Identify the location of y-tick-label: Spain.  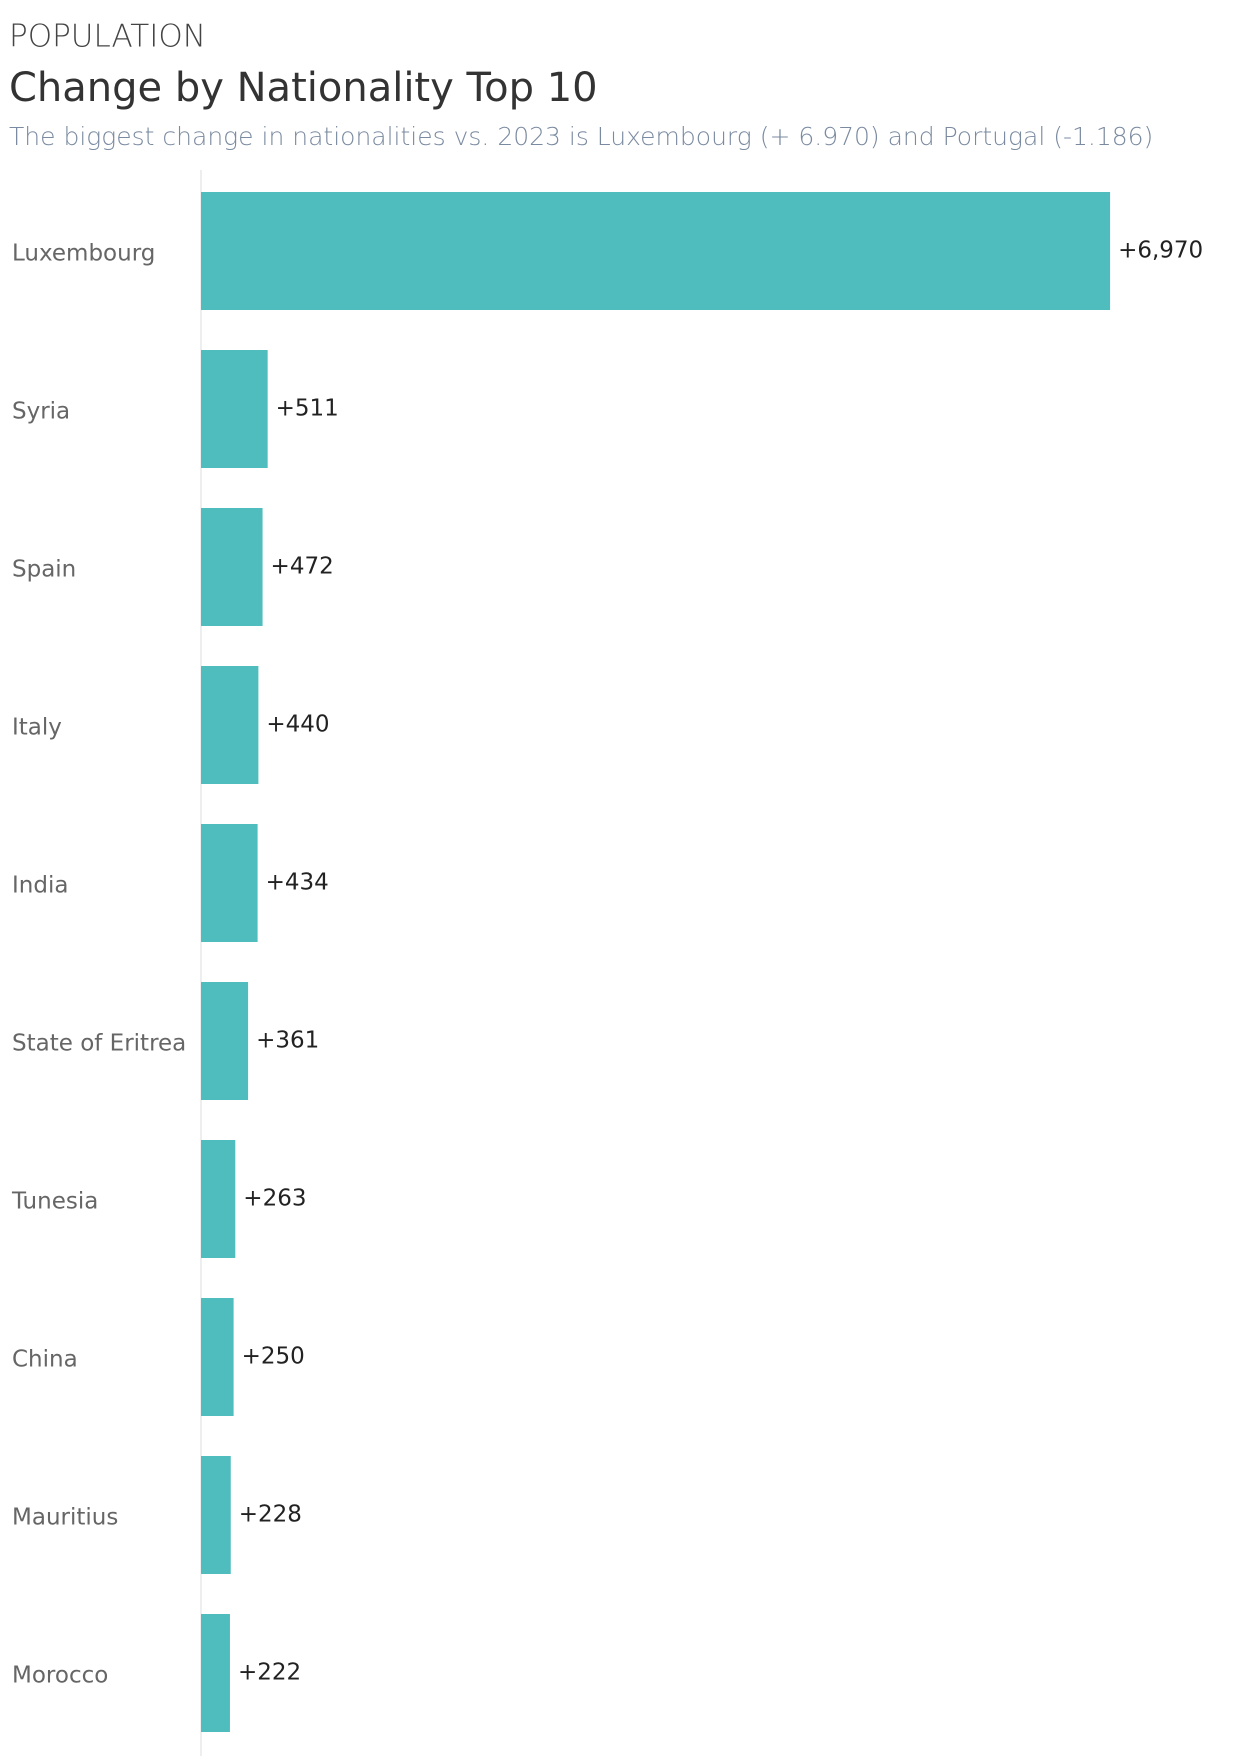
(44, 570).